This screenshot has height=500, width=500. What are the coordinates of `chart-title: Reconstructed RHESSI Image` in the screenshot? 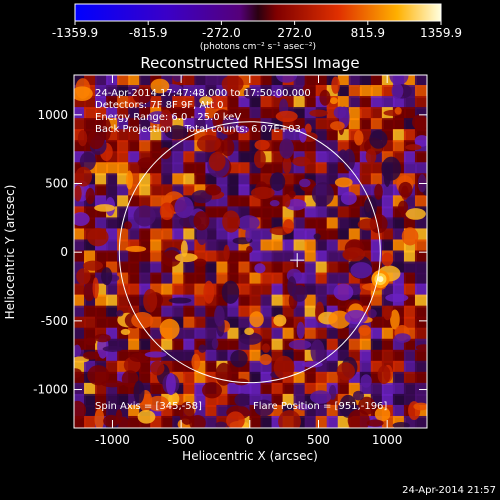 It's located at (249, 63).